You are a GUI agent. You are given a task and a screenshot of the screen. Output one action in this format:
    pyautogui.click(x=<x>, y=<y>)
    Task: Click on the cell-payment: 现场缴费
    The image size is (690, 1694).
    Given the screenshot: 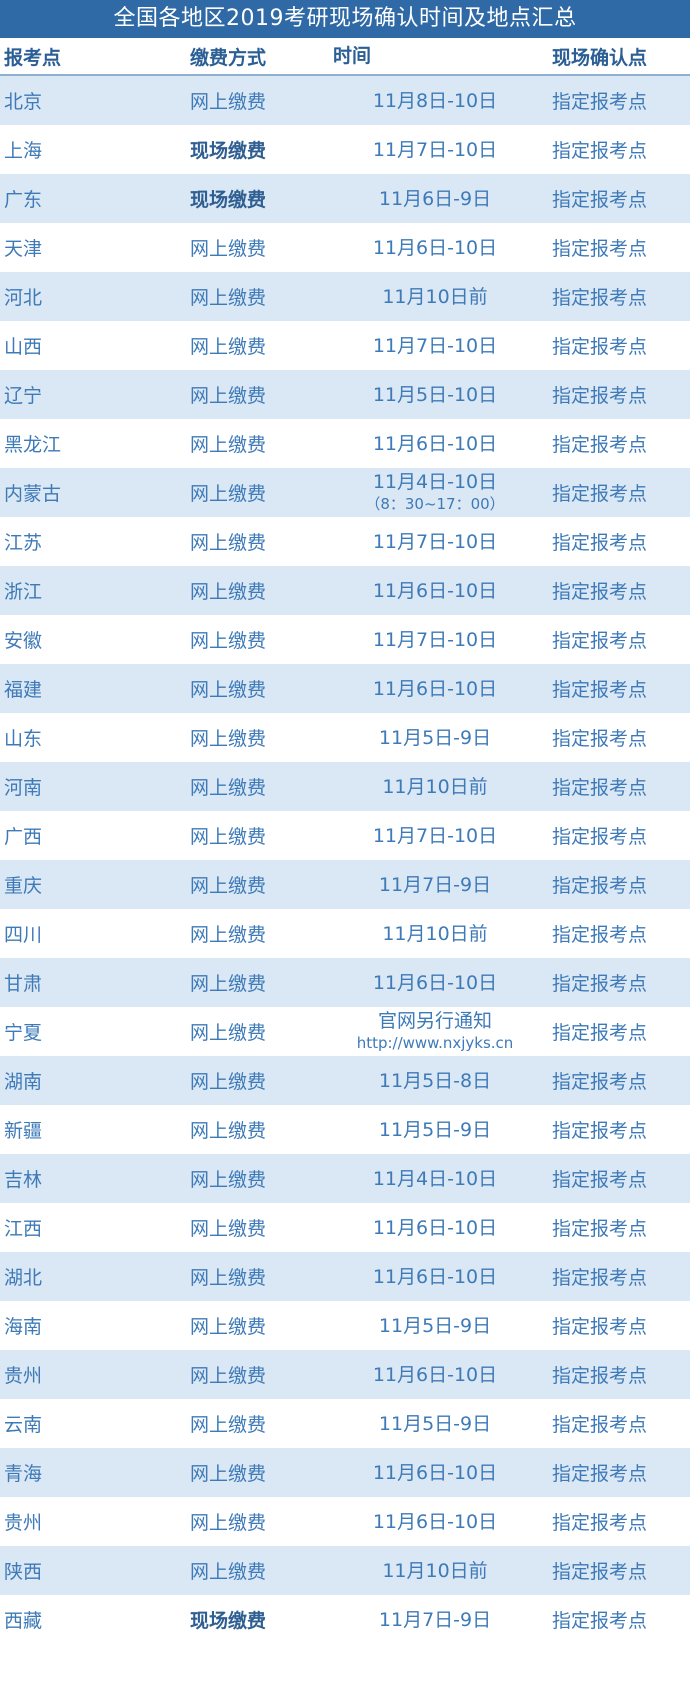 What is the action you would take?
    pyautogui.click(x=228, y=200)
    